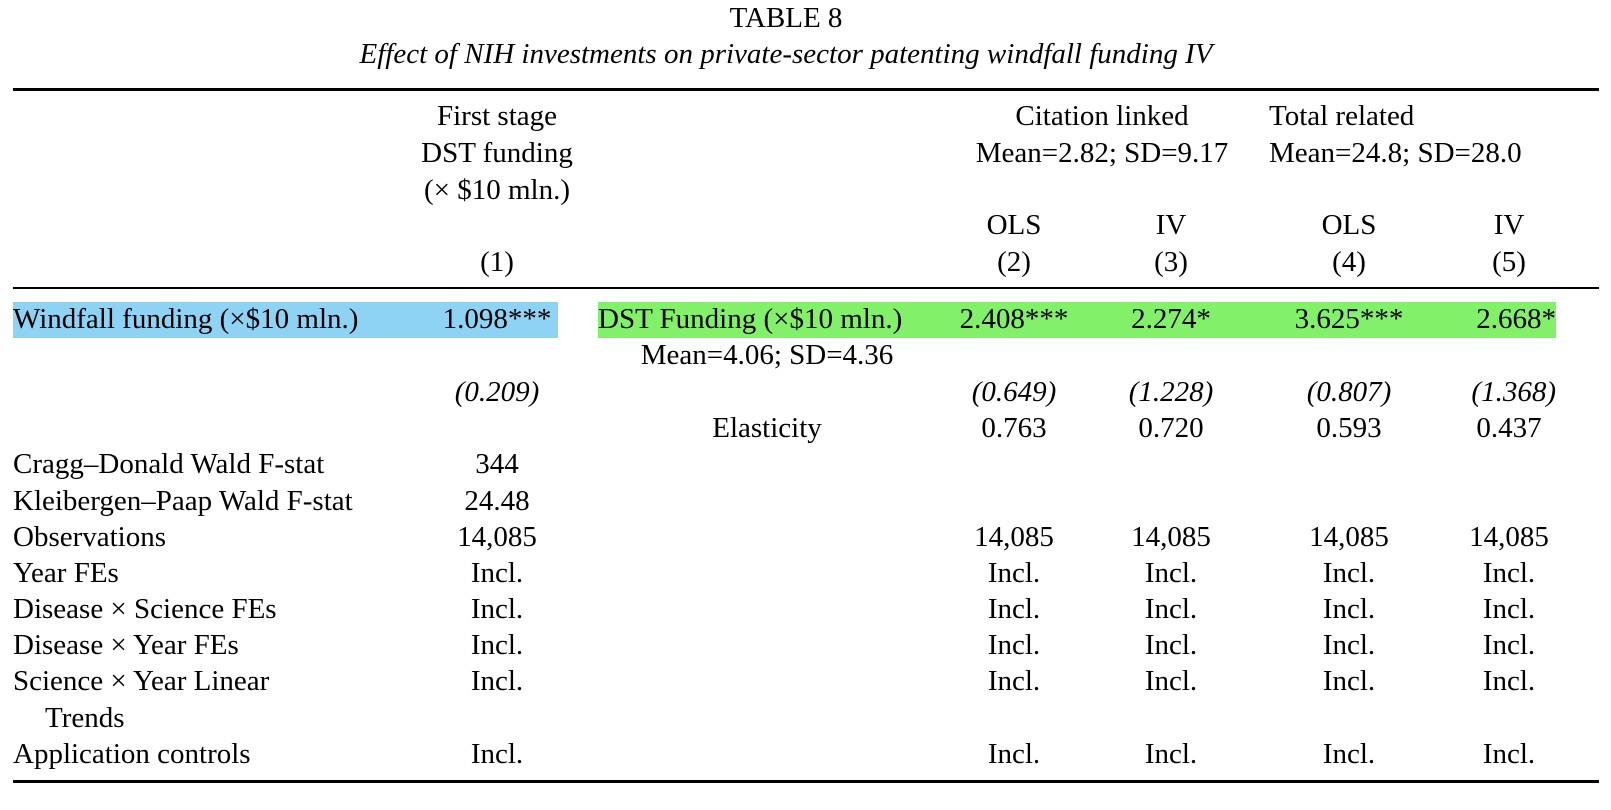 This screenshot has height=810, width=1611. Describe the element at coordinates (497, 319) in the screenshot. I see `windfall-funding-coef: 1.098***` at that location.